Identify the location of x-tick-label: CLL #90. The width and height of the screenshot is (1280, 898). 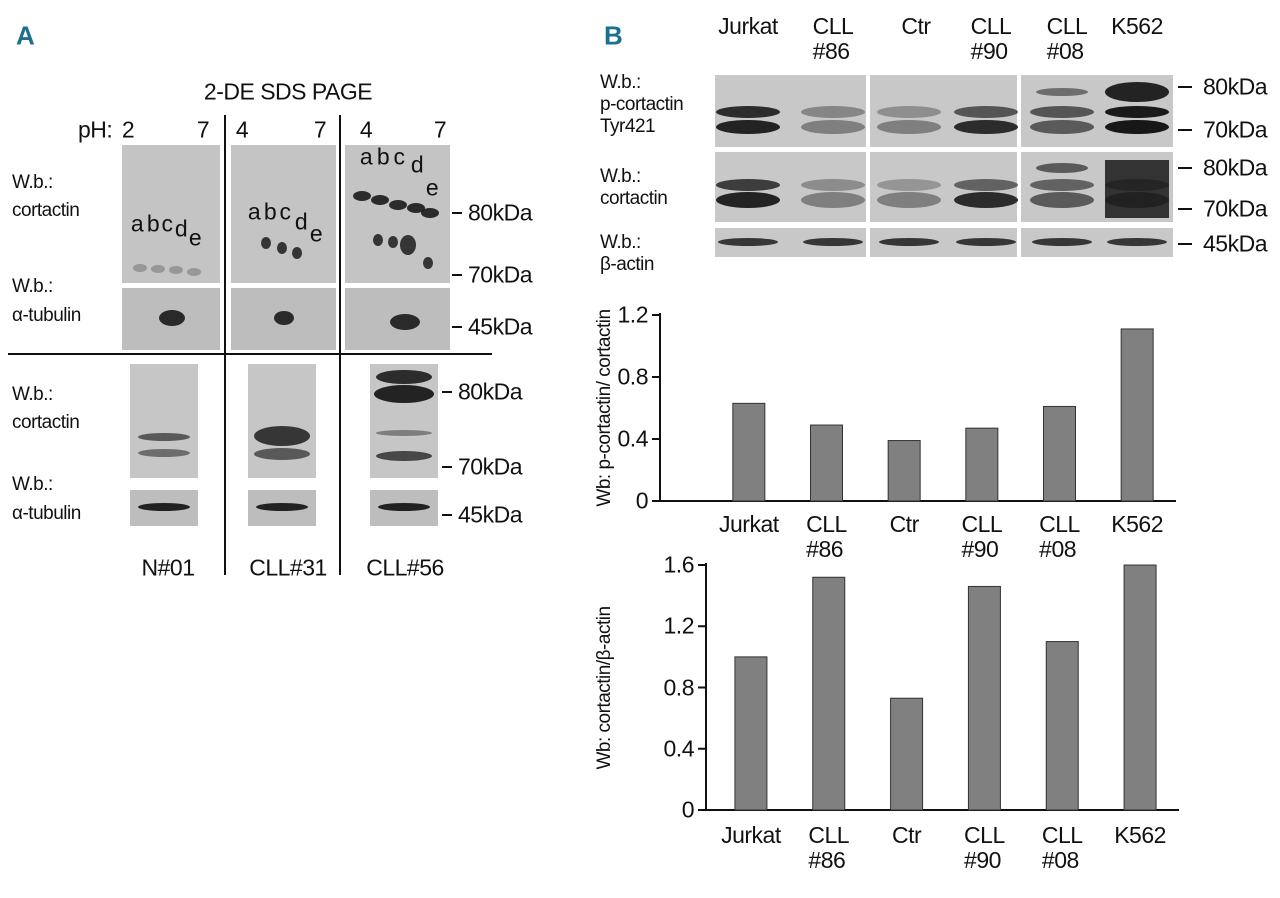
(982, 536).